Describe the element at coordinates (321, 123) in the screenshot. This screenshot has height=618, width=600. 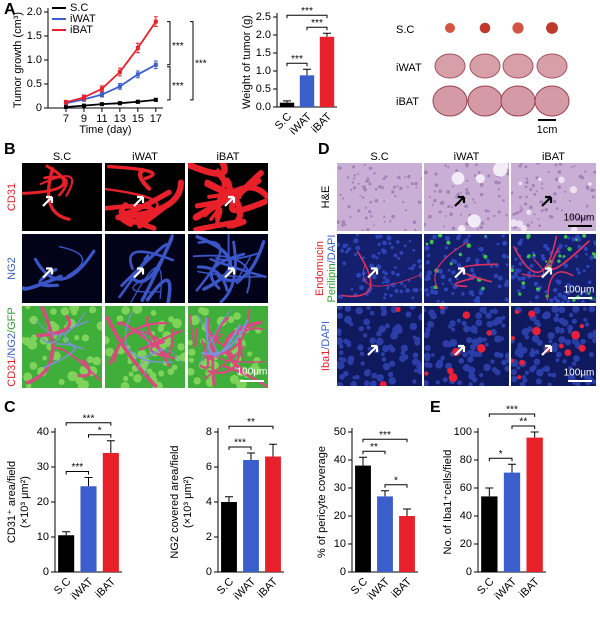
I see `x-tick-label: iBAT` at that location.